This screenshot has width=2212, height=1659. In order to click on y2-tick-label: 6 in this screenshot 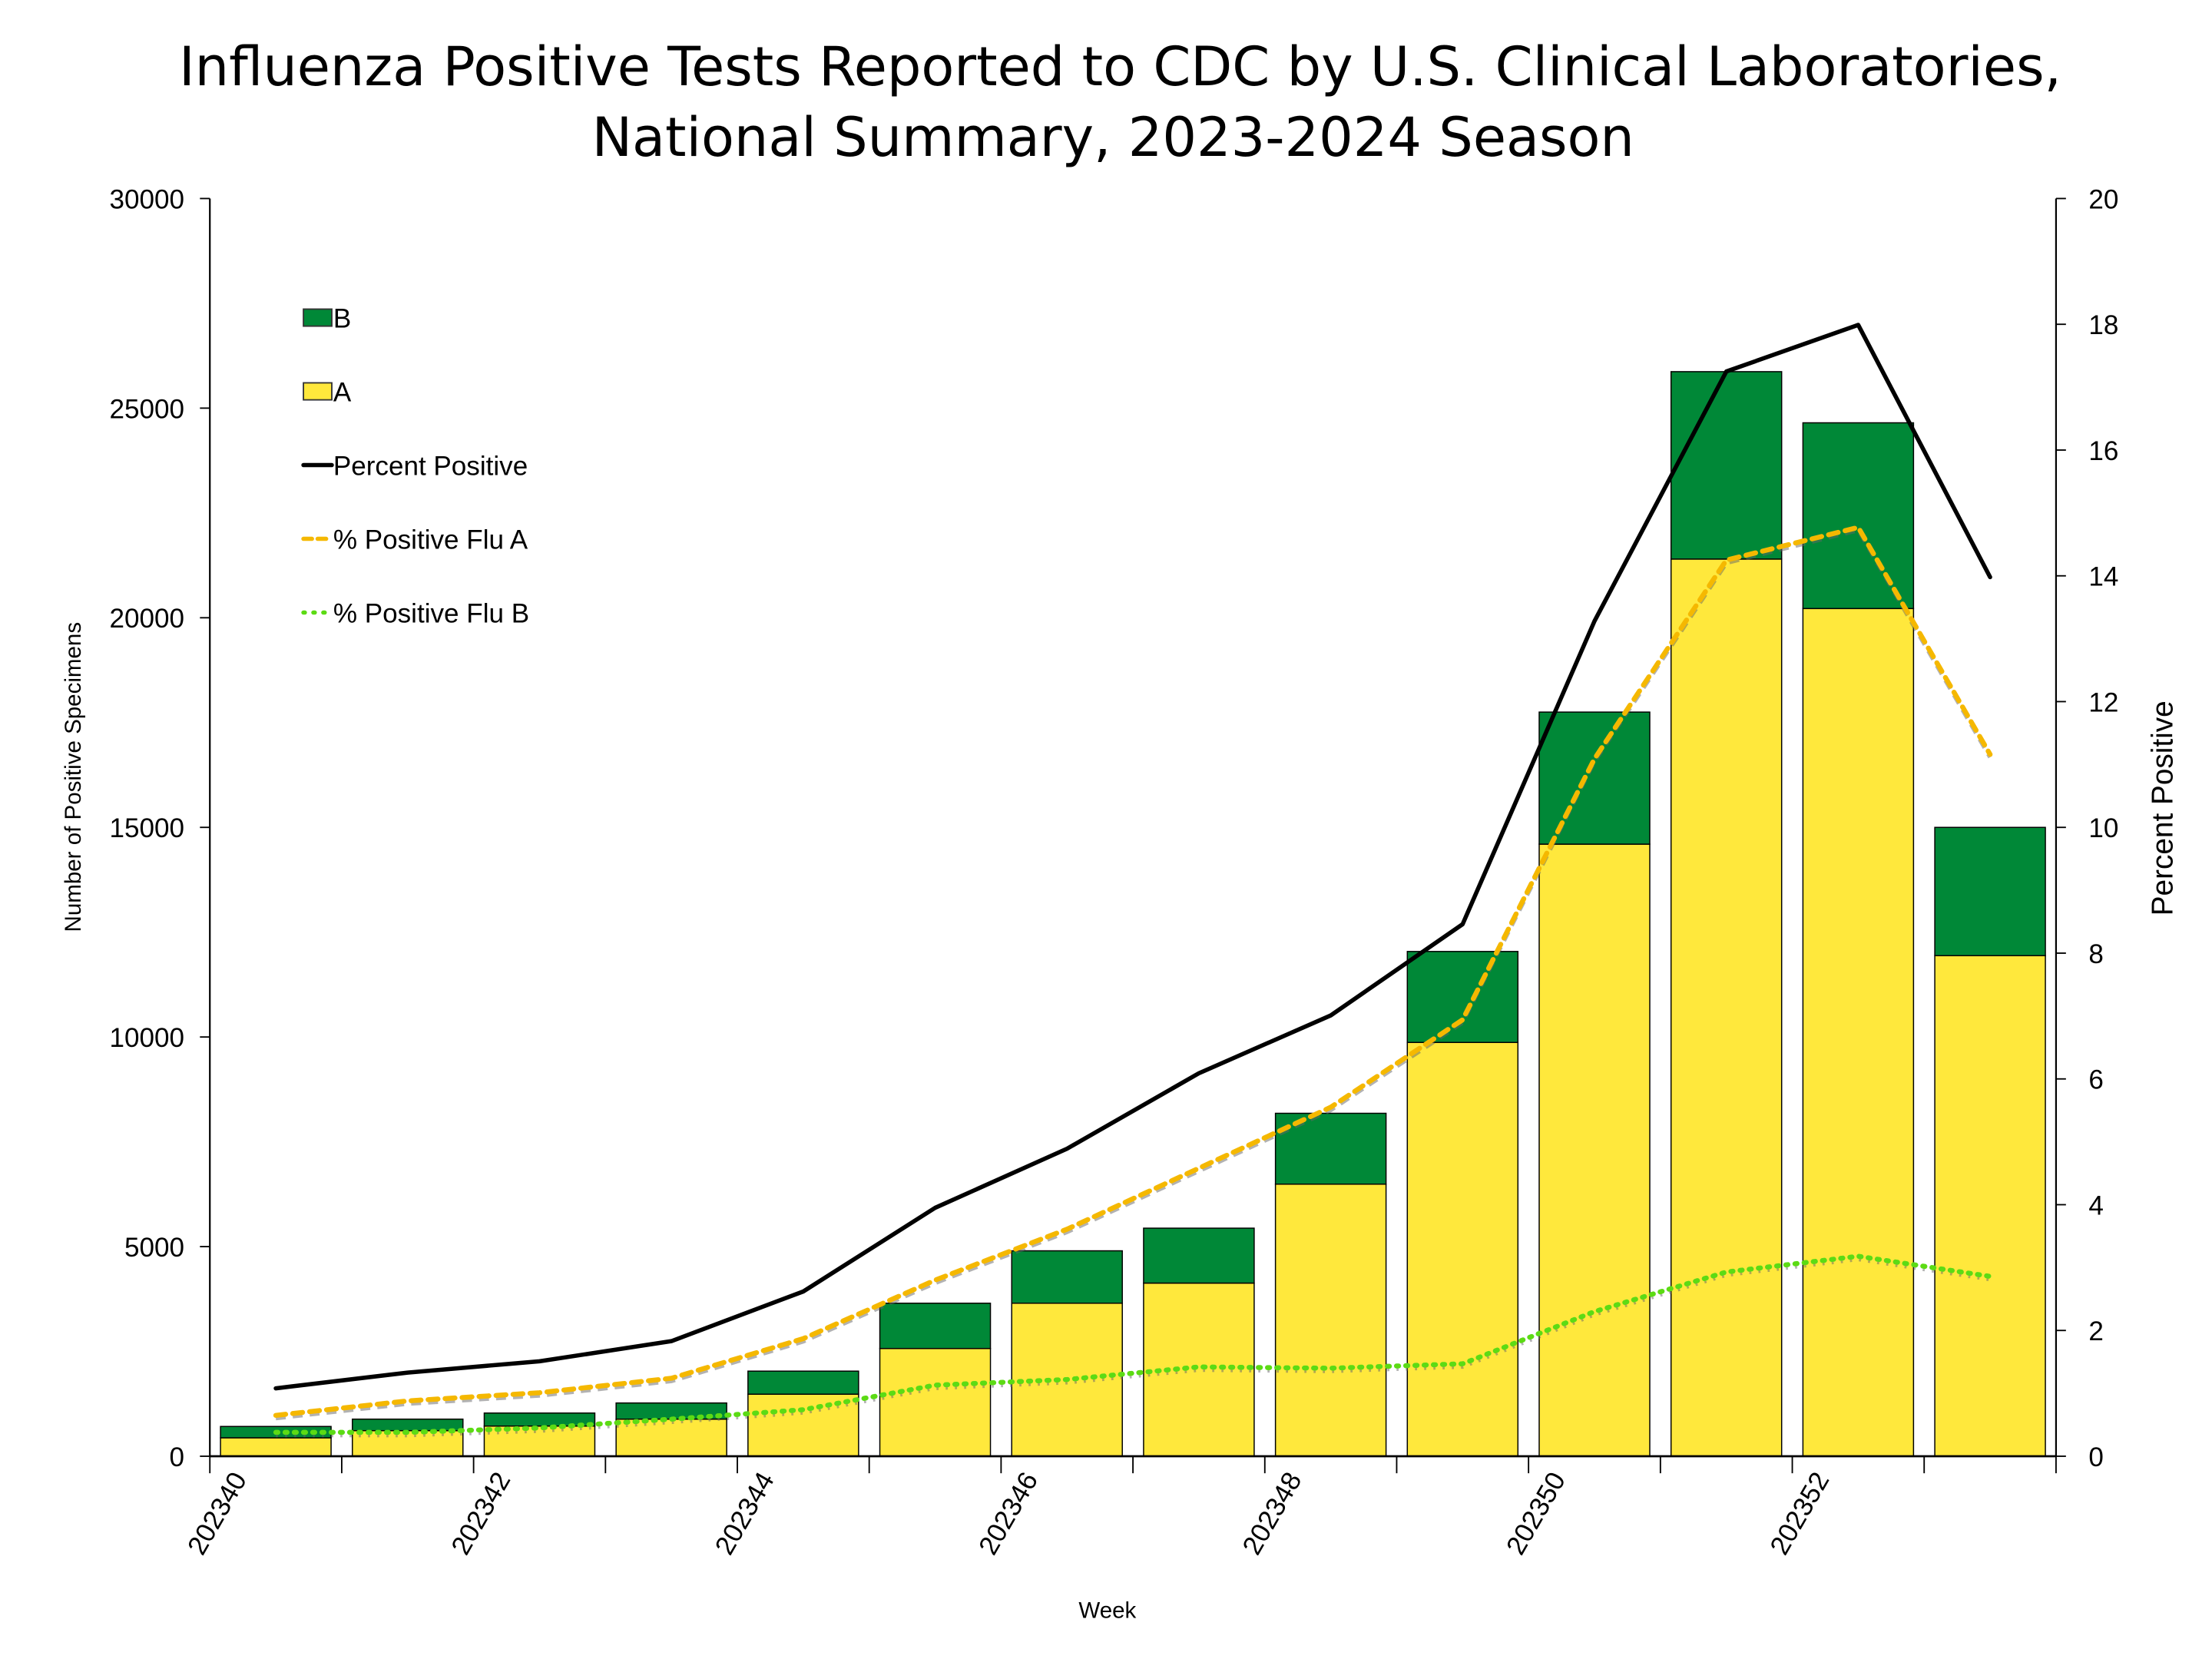, I will do `click(2096, 1080)`.